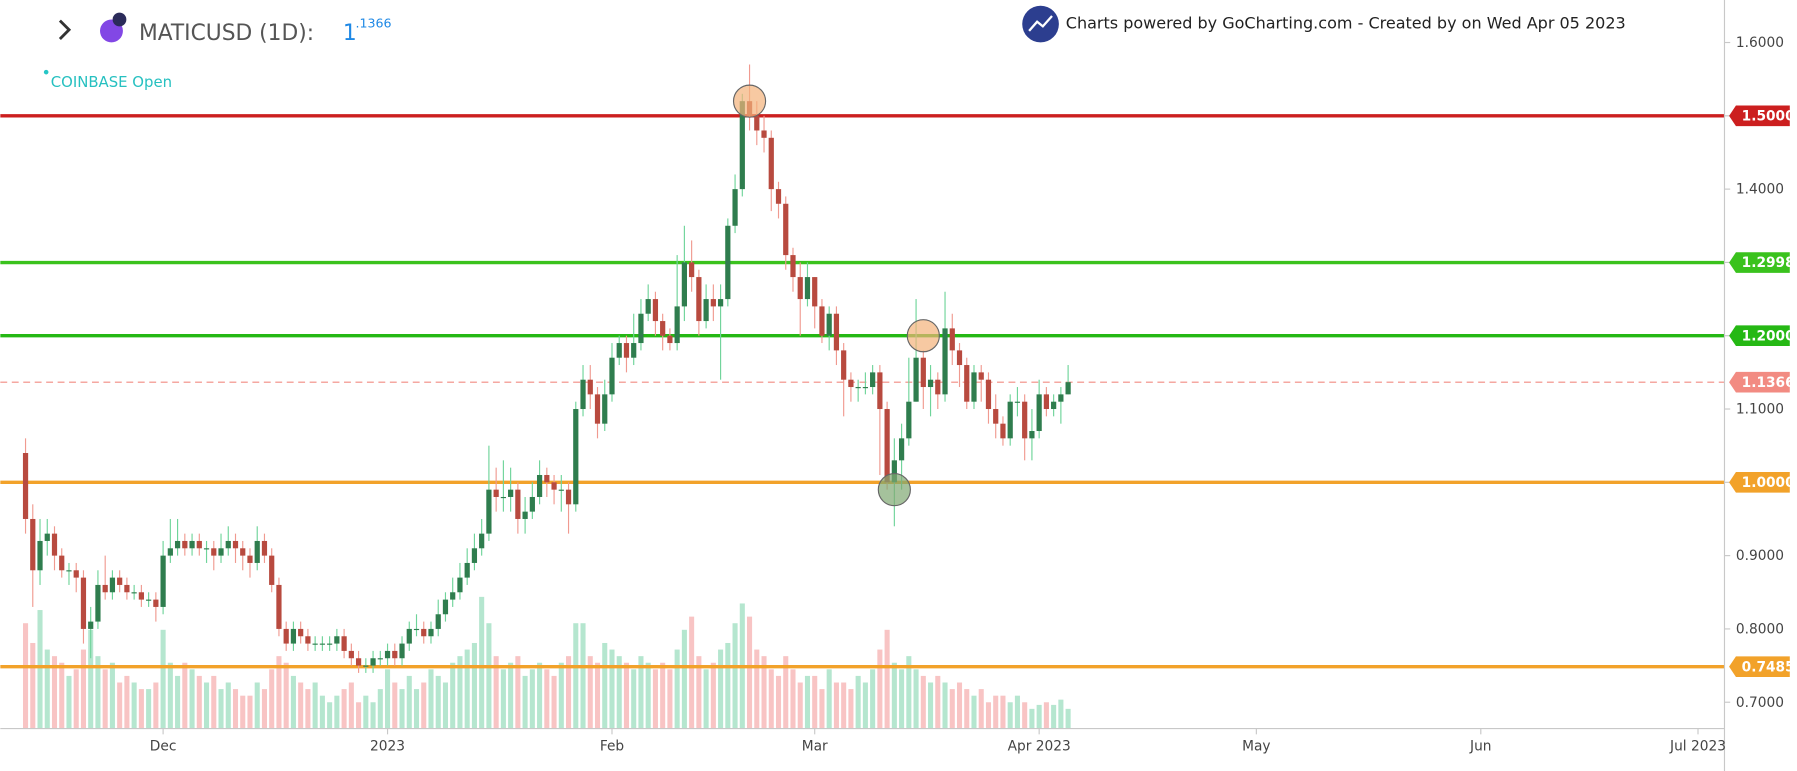  What do you see at coordinates (1760, 43) in the screenshot?
I see `y-tick-label: 1.6000` at bounding box center [1760, 43].